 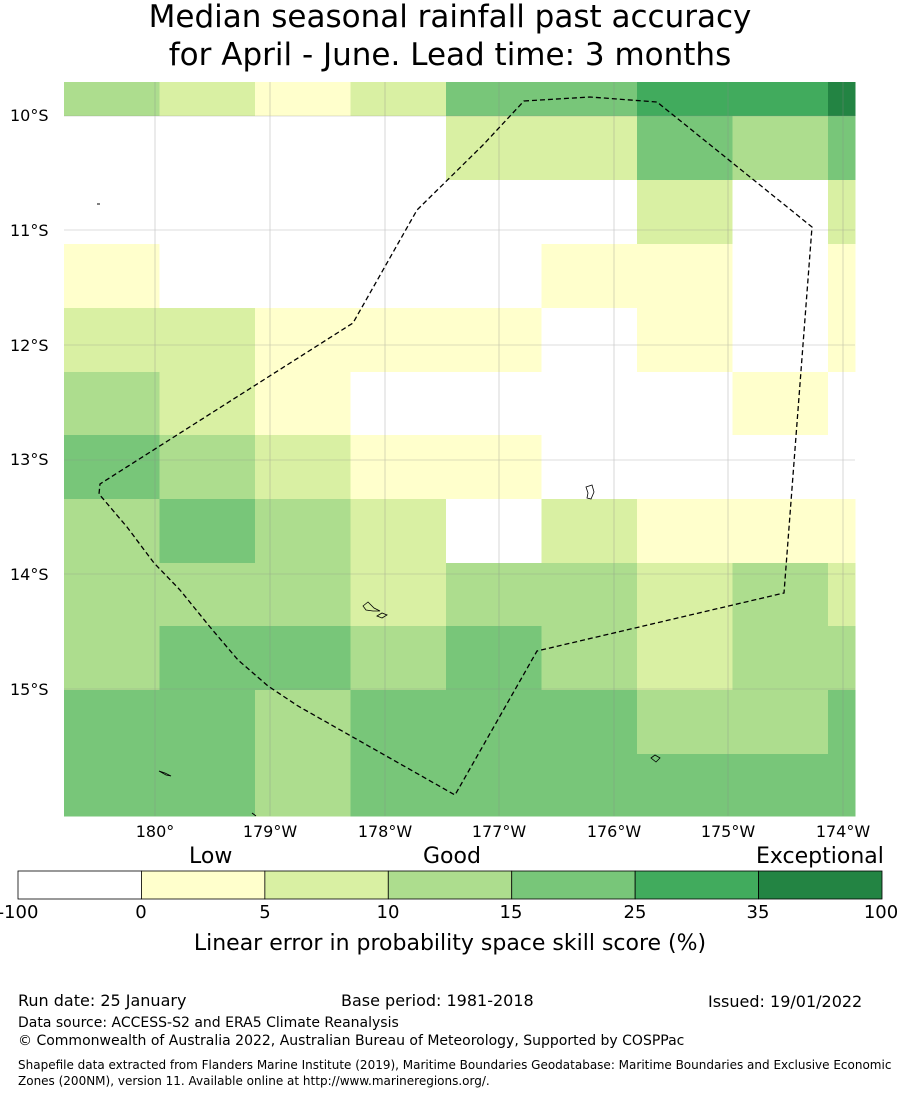 I want to click on issued-date: Issued: 19/01/2022, so click(x=785, y=1001).